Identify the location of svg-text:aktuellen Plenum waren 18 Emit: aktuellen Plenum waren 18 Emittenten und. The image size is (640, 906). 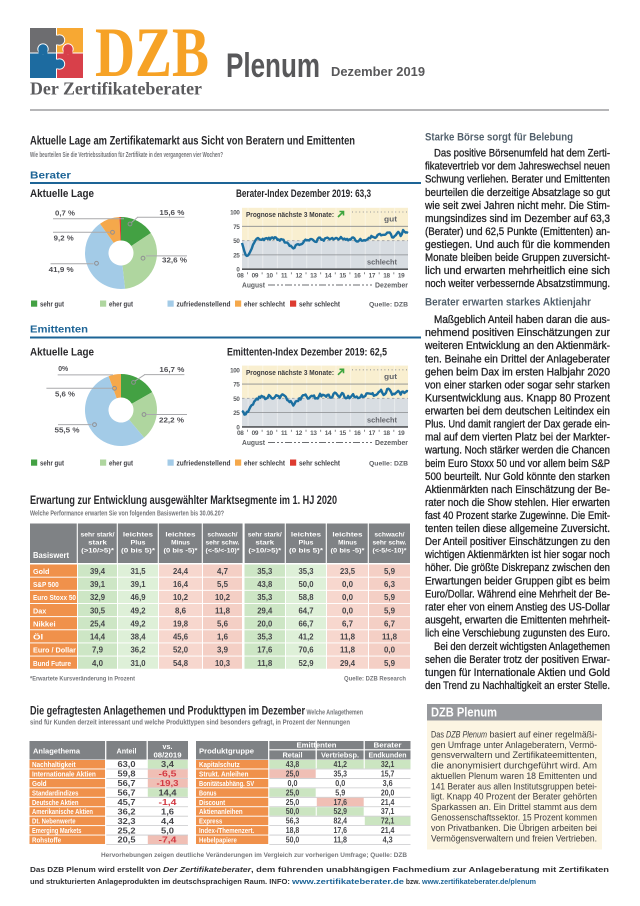
(514, 776).